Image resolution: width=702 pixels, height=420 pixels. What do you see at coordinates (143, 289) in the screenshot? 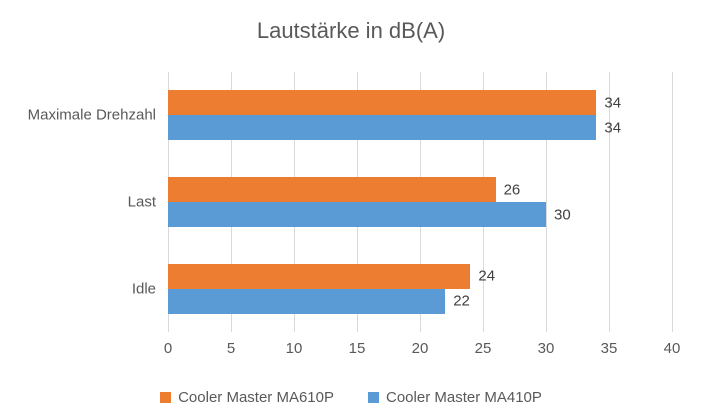
I see `category-label: Idle` at bounding box center [143, 289].